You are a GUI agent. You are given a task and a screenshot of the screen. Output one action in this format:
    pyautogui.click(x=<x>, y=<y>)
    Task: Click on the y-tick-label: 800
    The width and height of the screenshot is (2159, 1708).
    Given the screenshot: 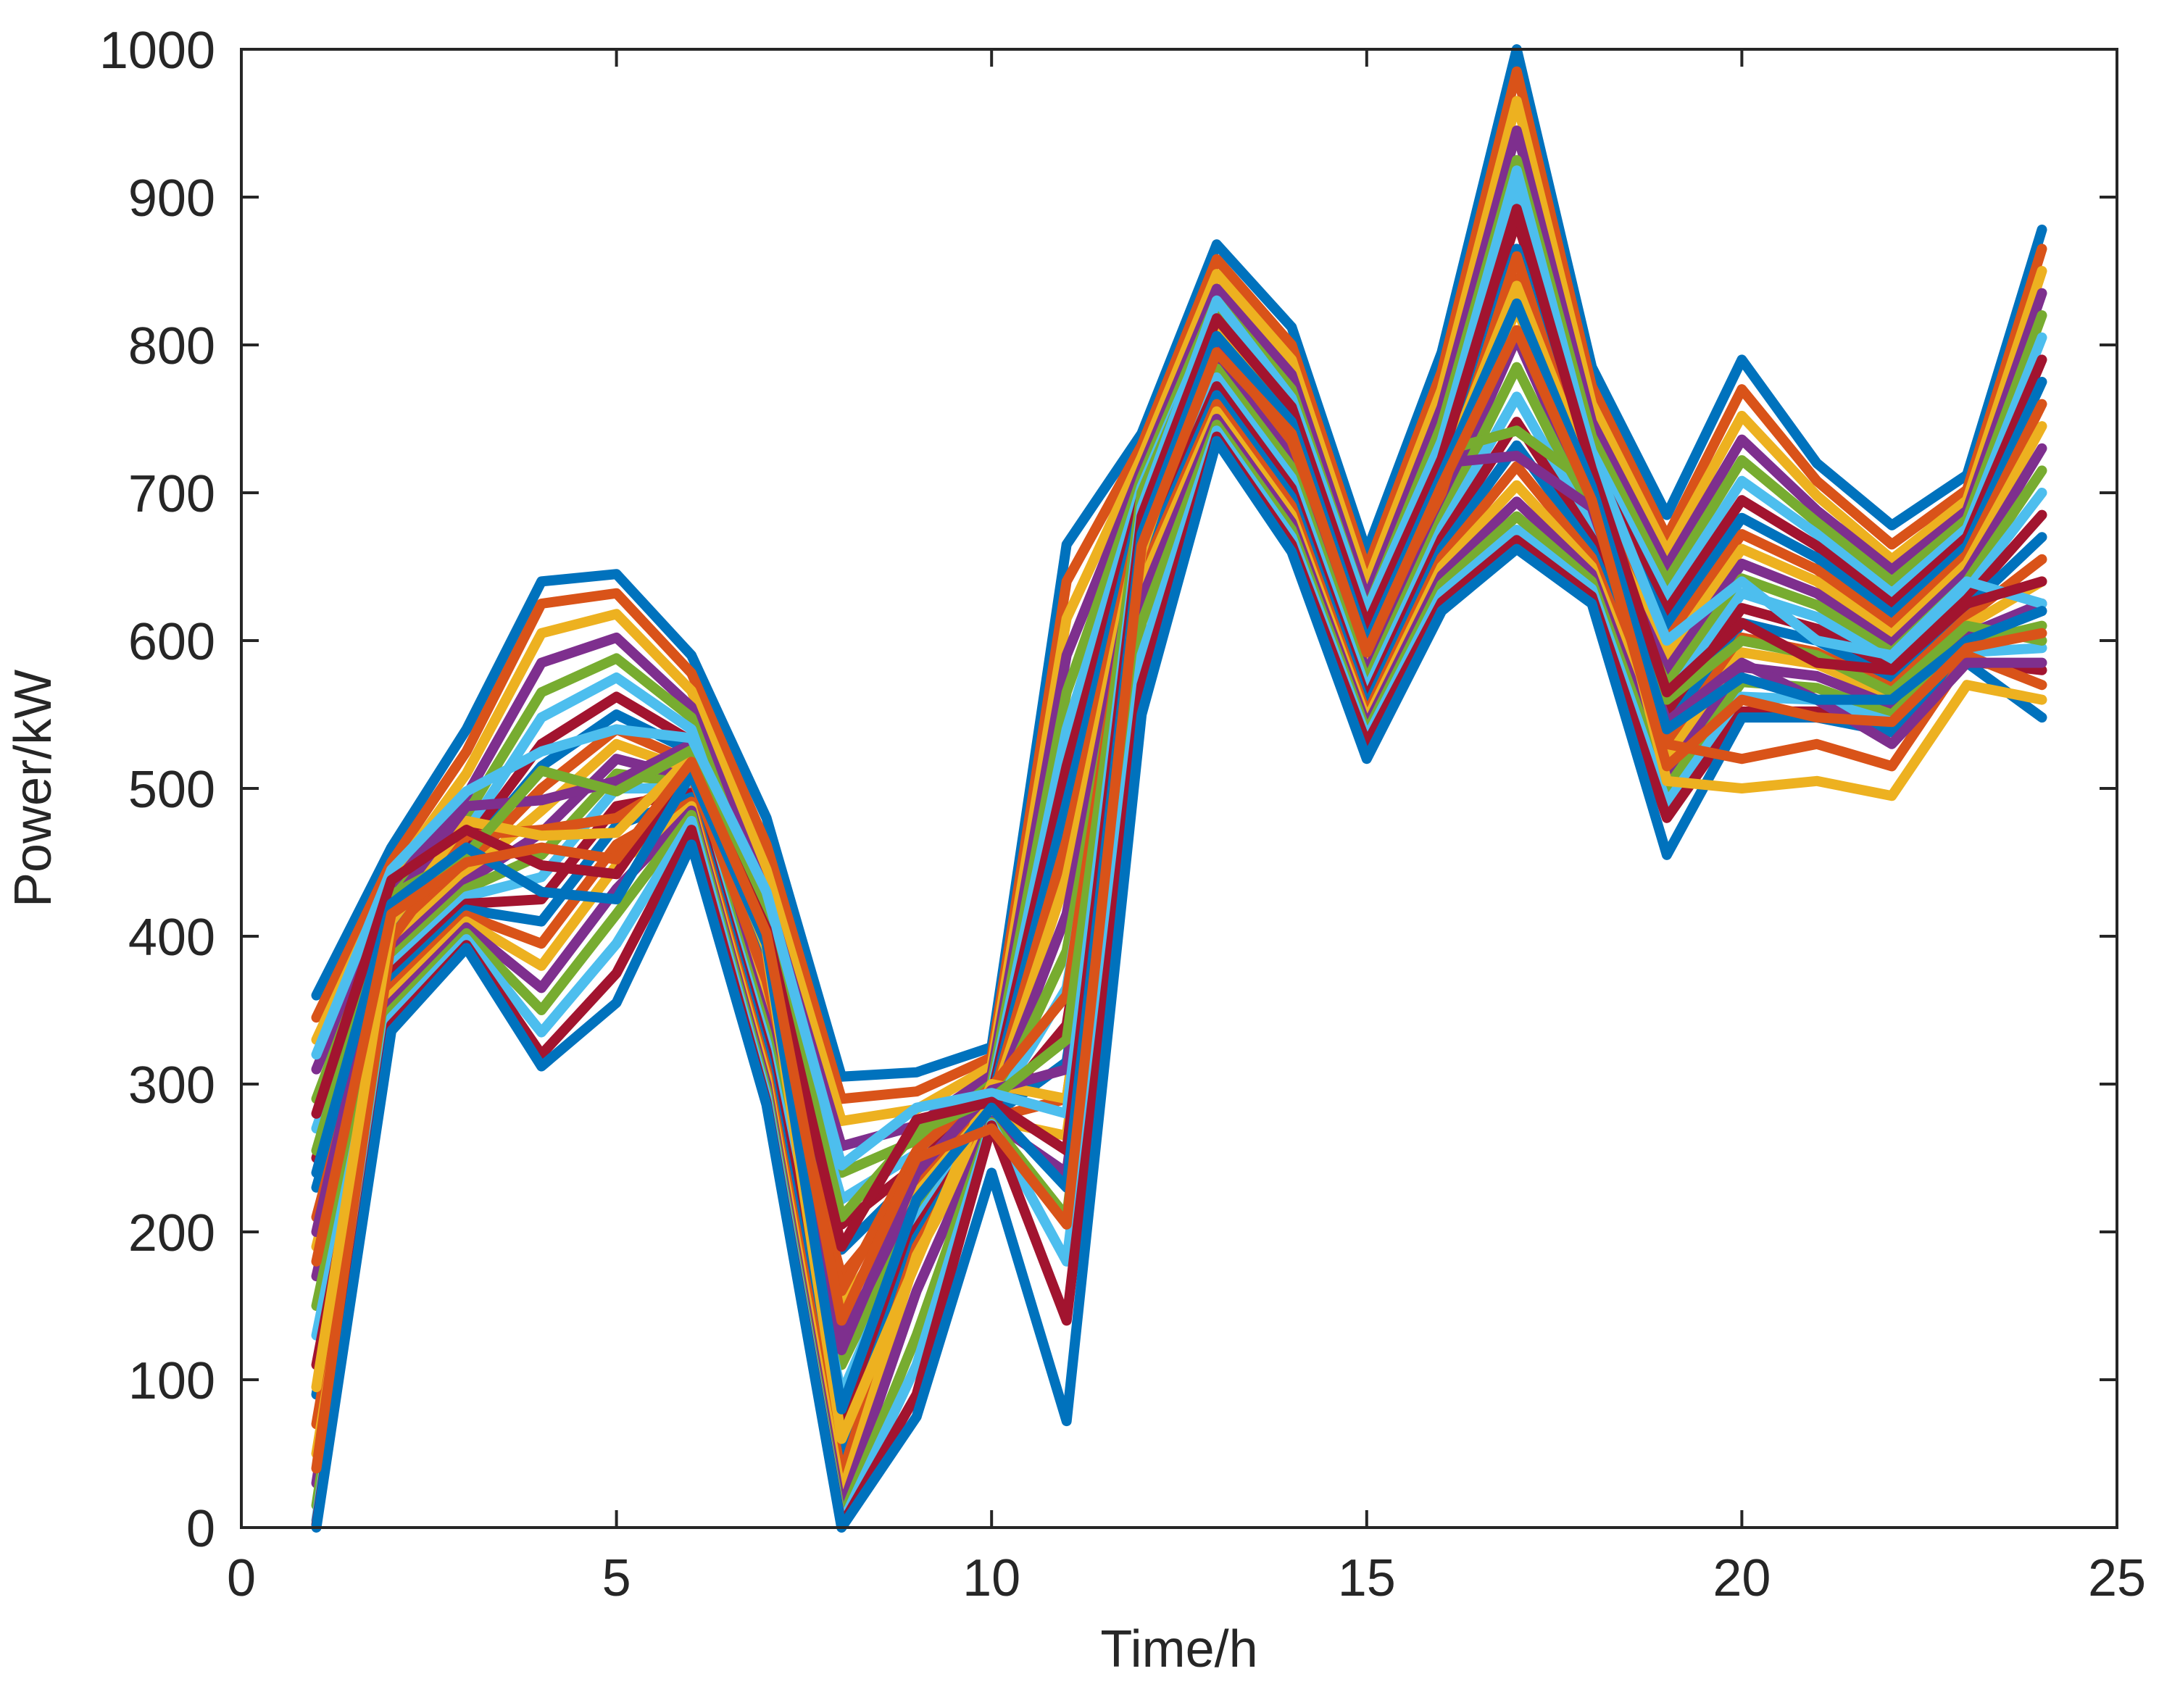 What is the action you would take?
    pyautogui.click(x=171, y=346)
    